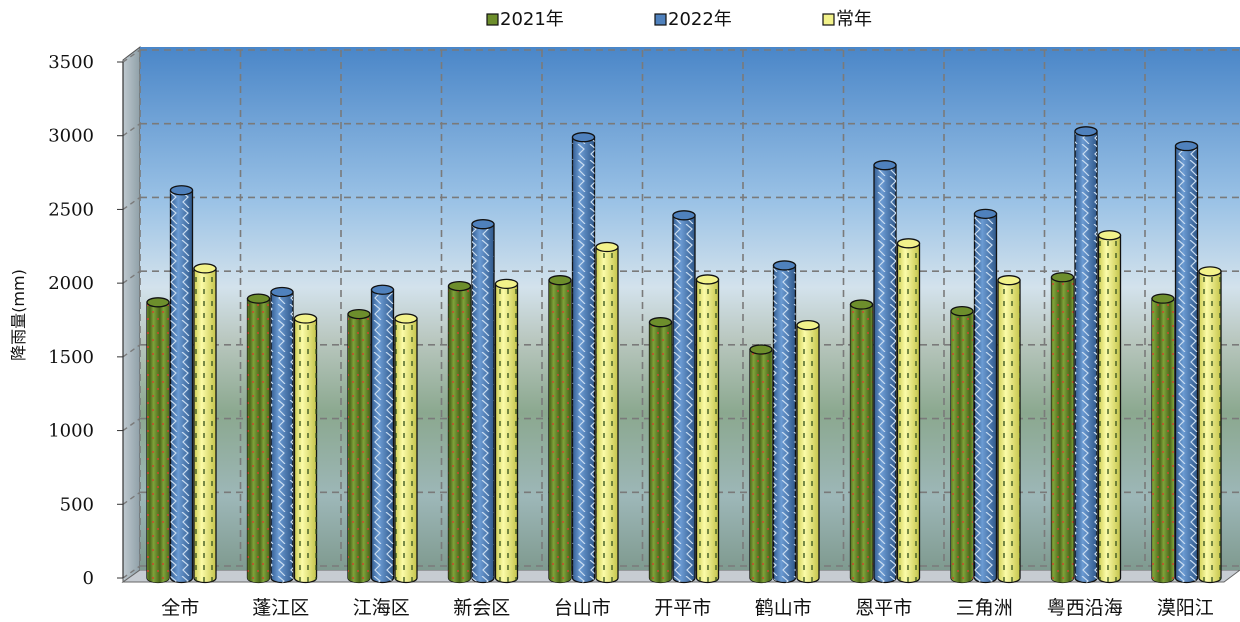 This screenshot has height=622, width=1240. Describe the element at coordinates (18, 315) in the screenshot. I see `y-axis-label: 降雨量(mm)` at that location.